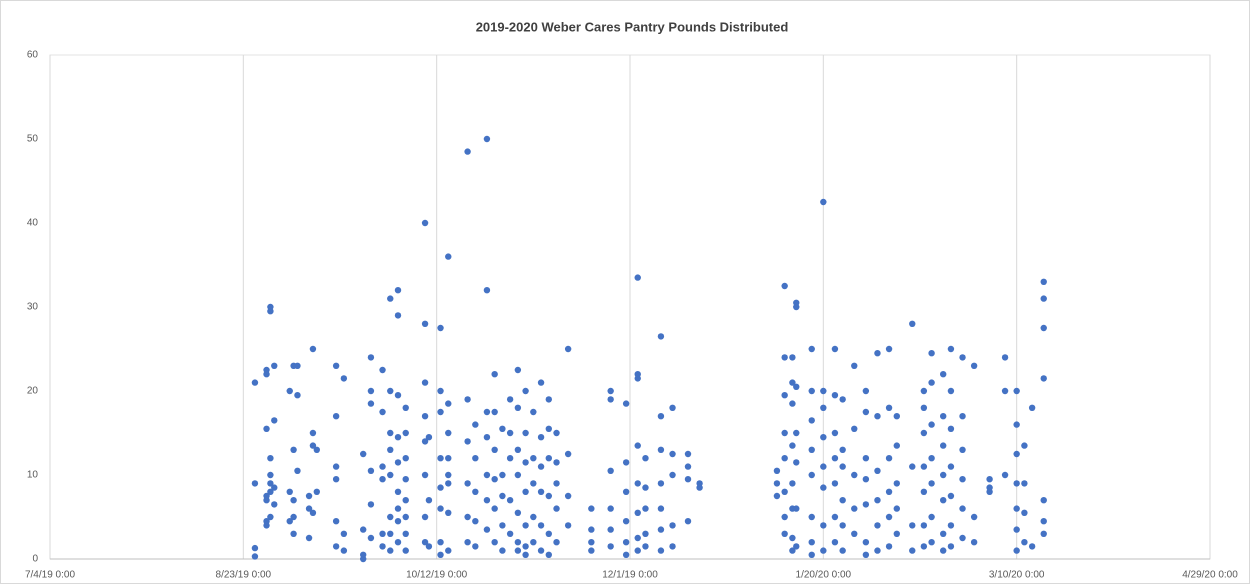  What do you see at coordinates (33, 139) in the screenshot?
I see `y-tick-label: 50` at bounding box center [33, 139].